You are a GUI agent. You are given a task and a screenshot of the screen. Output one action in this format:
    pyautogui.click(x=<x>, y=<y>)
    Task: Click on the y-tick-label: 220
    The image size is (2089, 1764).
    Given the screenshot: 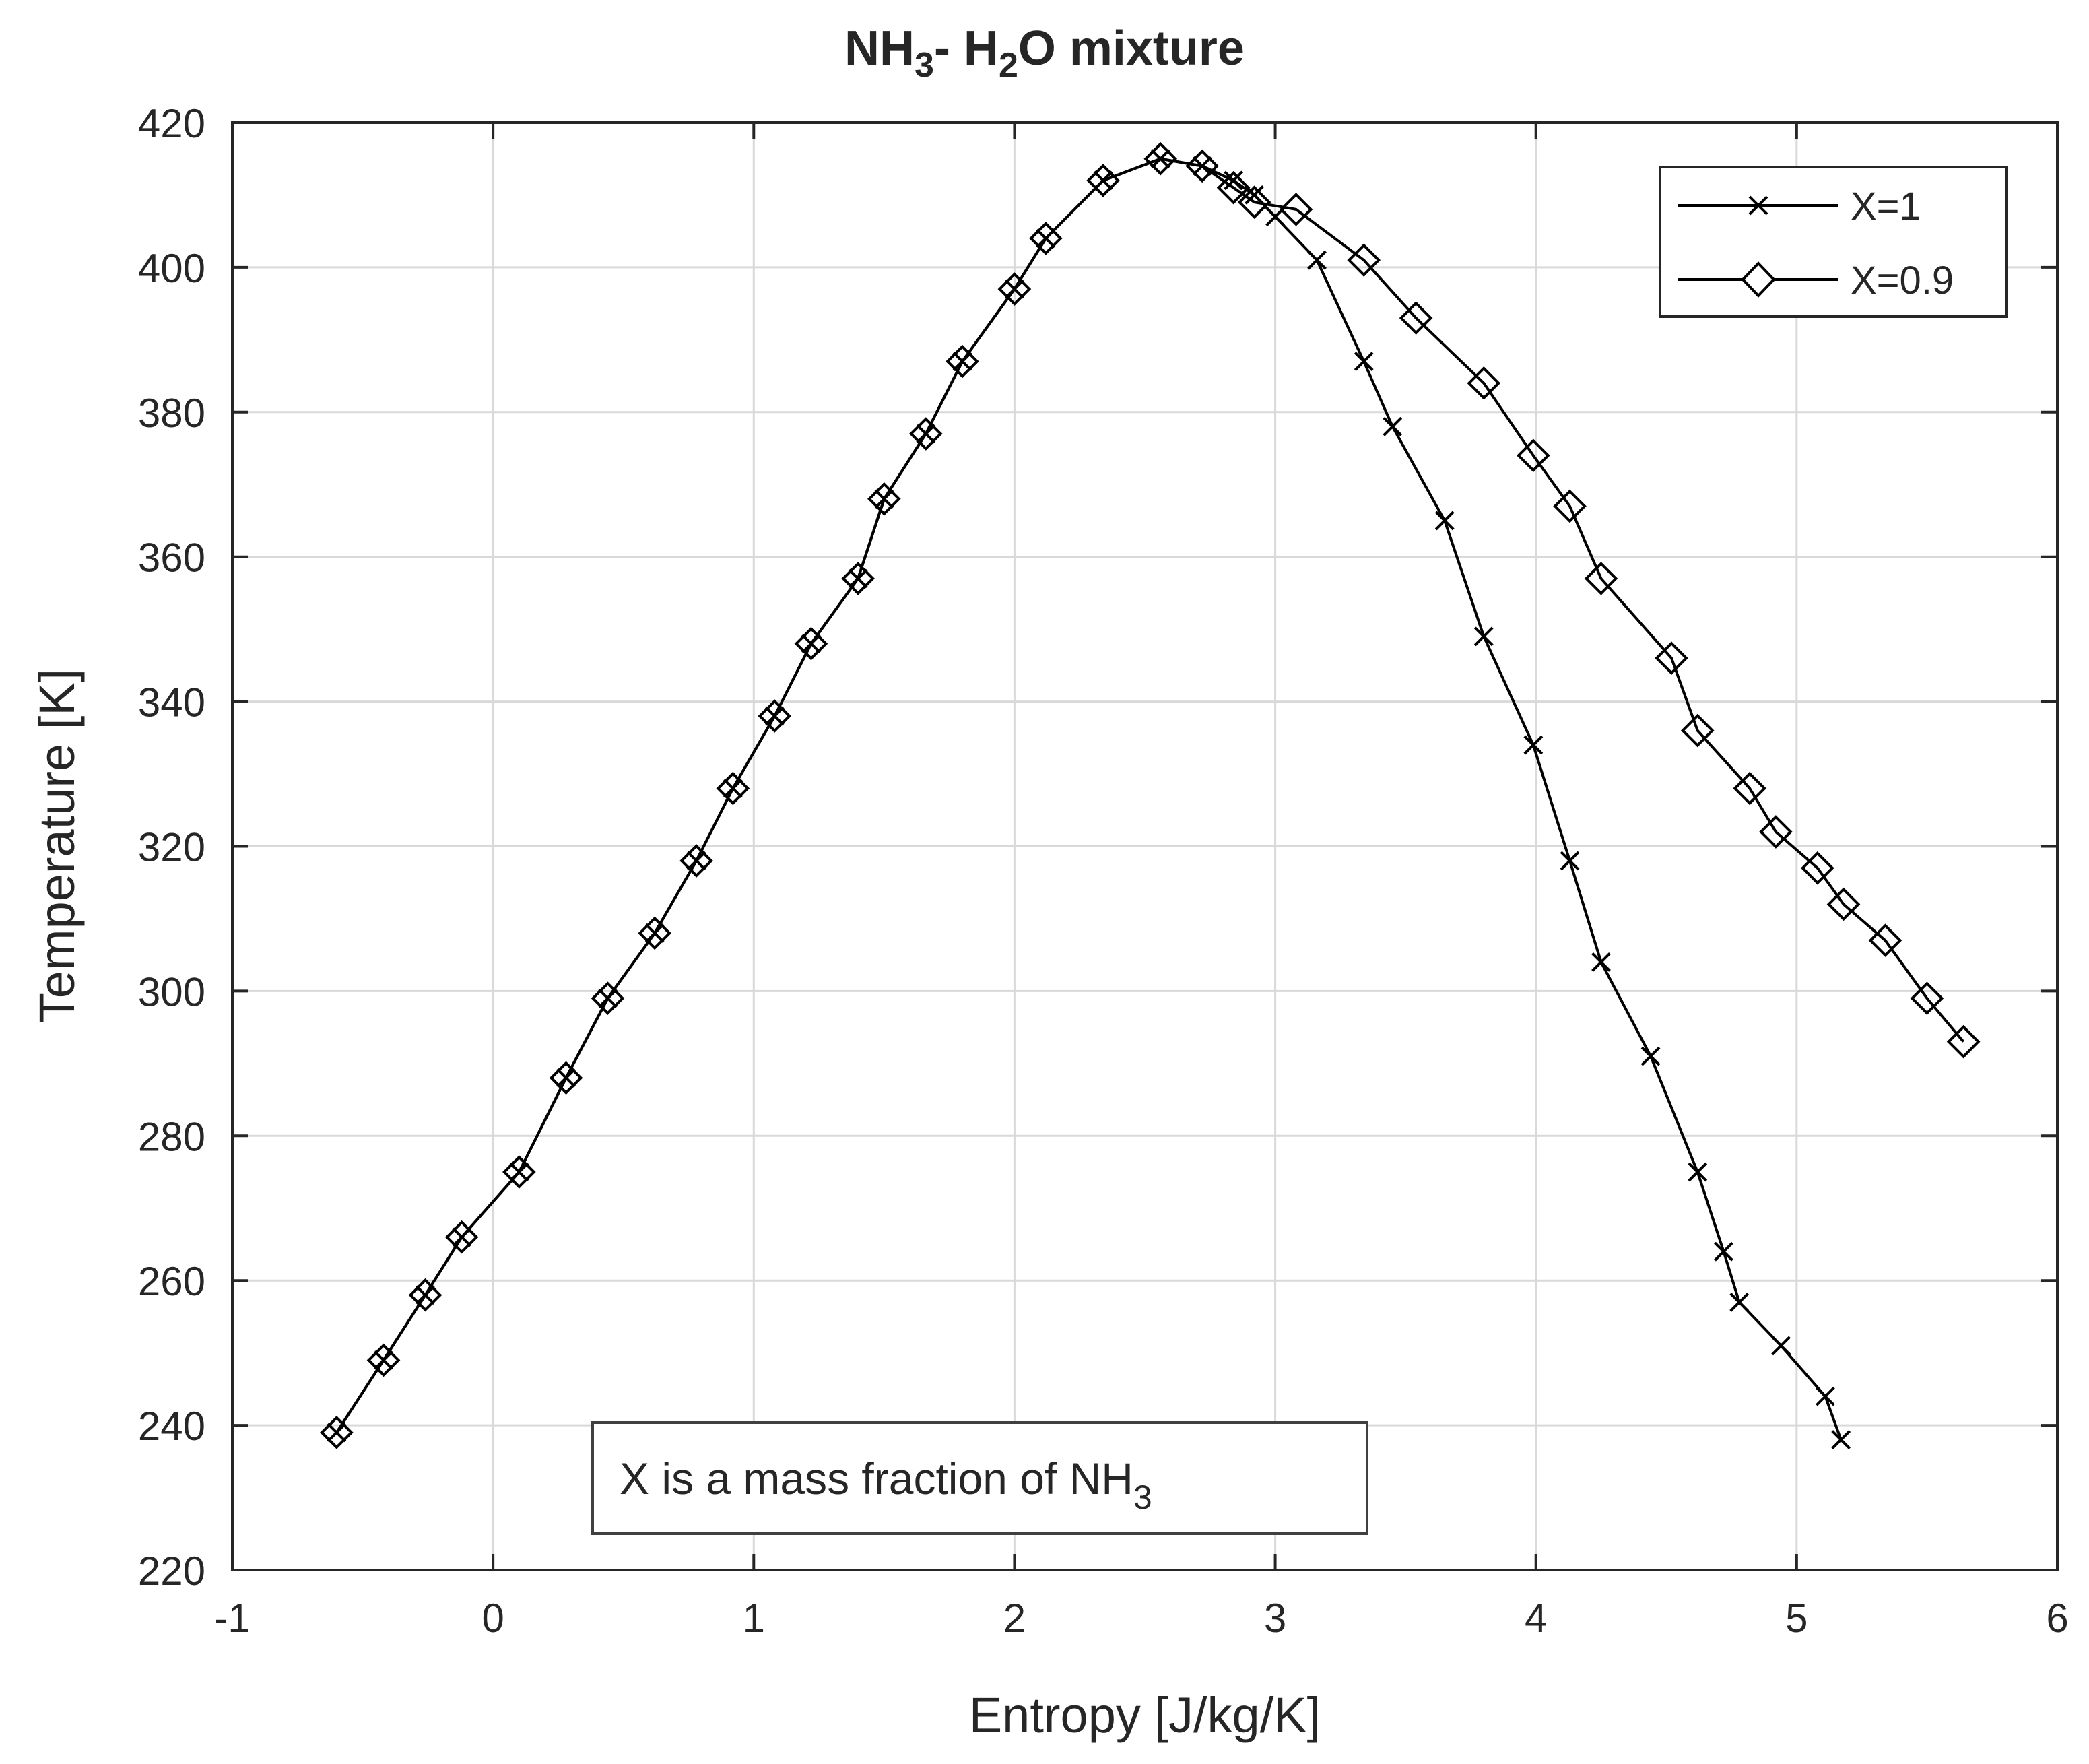 What is the action you would take?
    pyautogui.click(x=171, y=1571)
    